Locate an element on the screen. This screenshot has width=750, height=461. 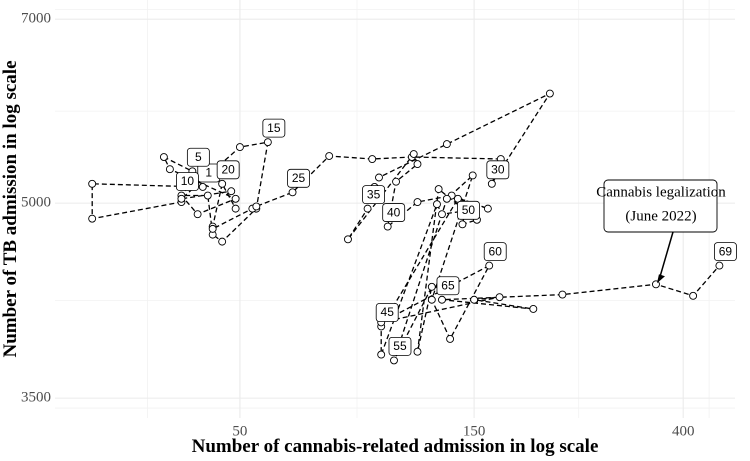
y-tick-label: 3500 is located at coordinates (36, 398).